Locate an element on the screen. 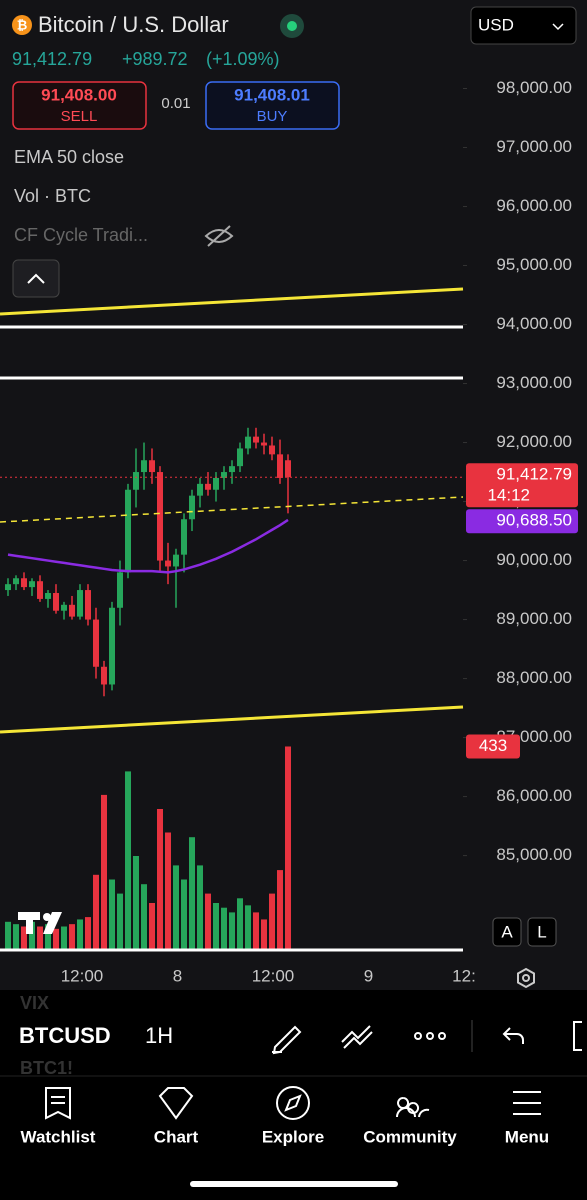 Image resolution: width=587 pixels, height=1200 pixels. chevron-up is located at coordinates (36, 278).